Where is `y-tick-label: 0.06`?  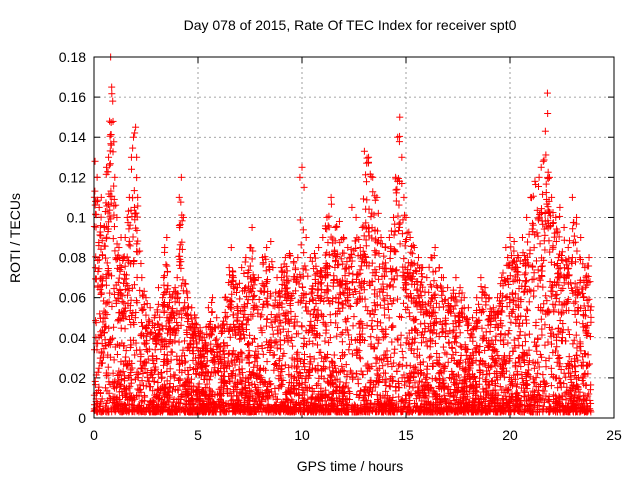
y-tick-label: 0.06 is located at coordinates (72, 298).